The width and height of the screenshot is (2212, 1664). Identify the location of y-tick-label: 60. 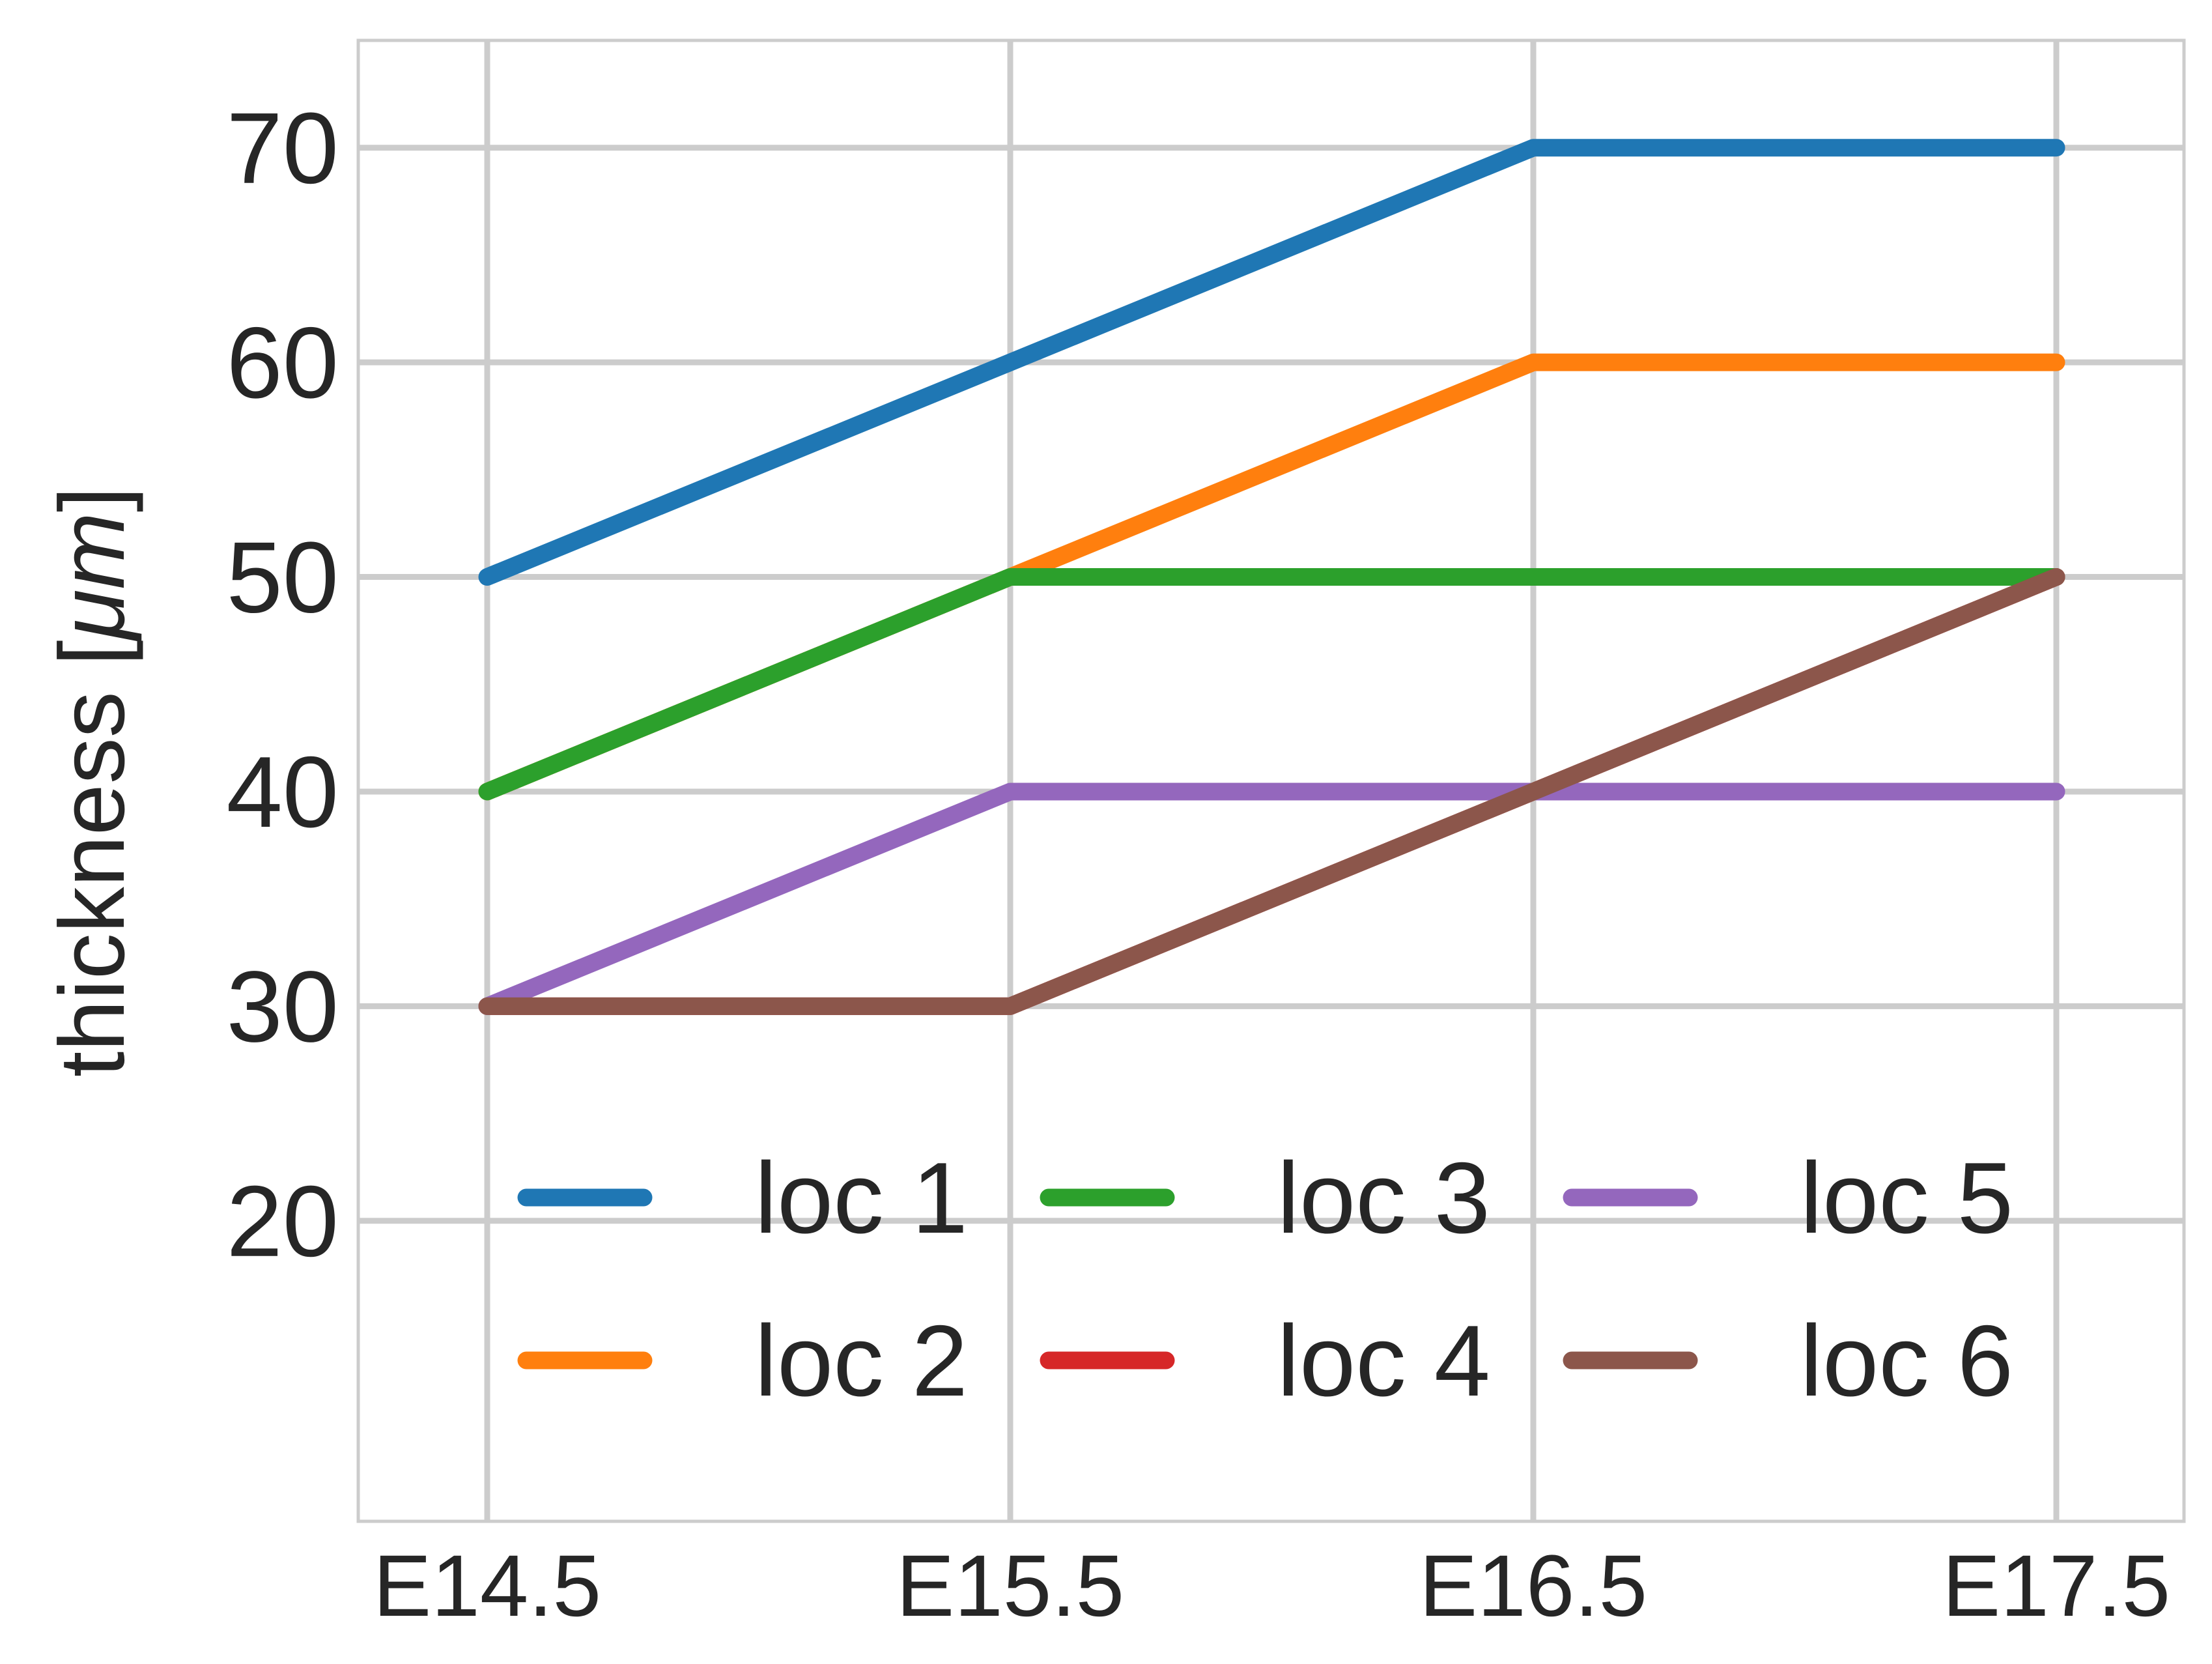
(283, 362).